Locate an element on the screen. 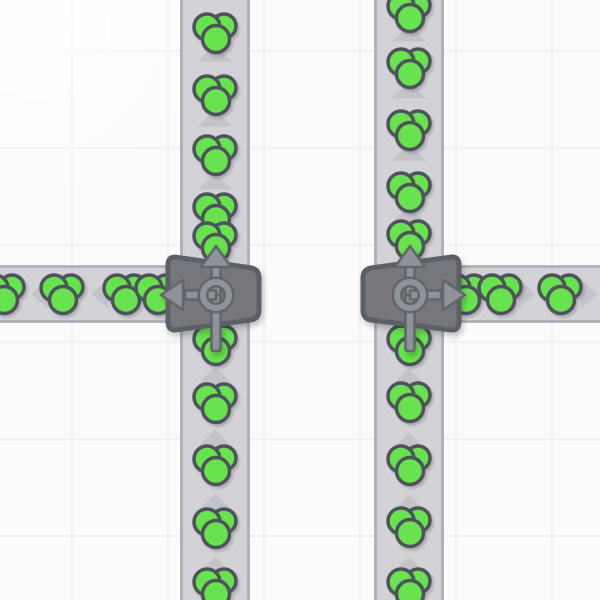  splitter-machine-left is located at coordinates (210, 298).